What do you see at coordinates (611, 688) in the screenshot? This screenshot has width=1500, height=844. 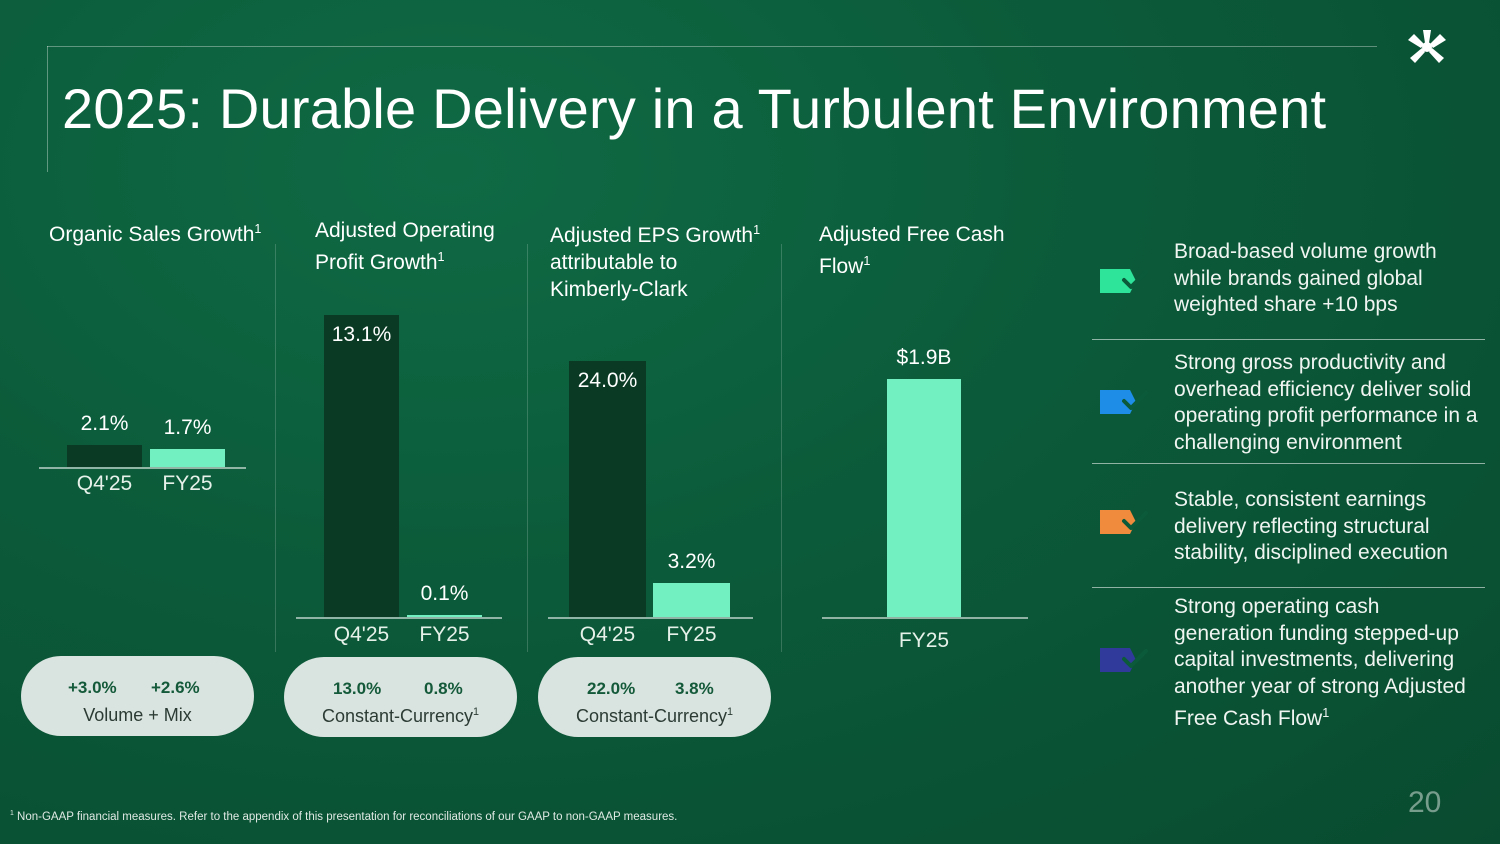 I see `pill-value: 22.0%` at bounding box center [611, 688].